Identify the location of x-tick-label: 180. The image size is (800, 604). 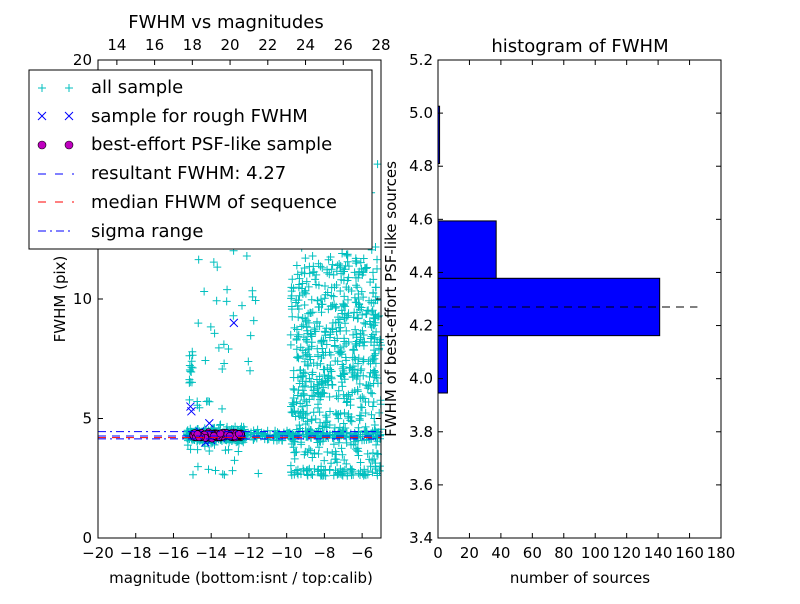
(721, 553).